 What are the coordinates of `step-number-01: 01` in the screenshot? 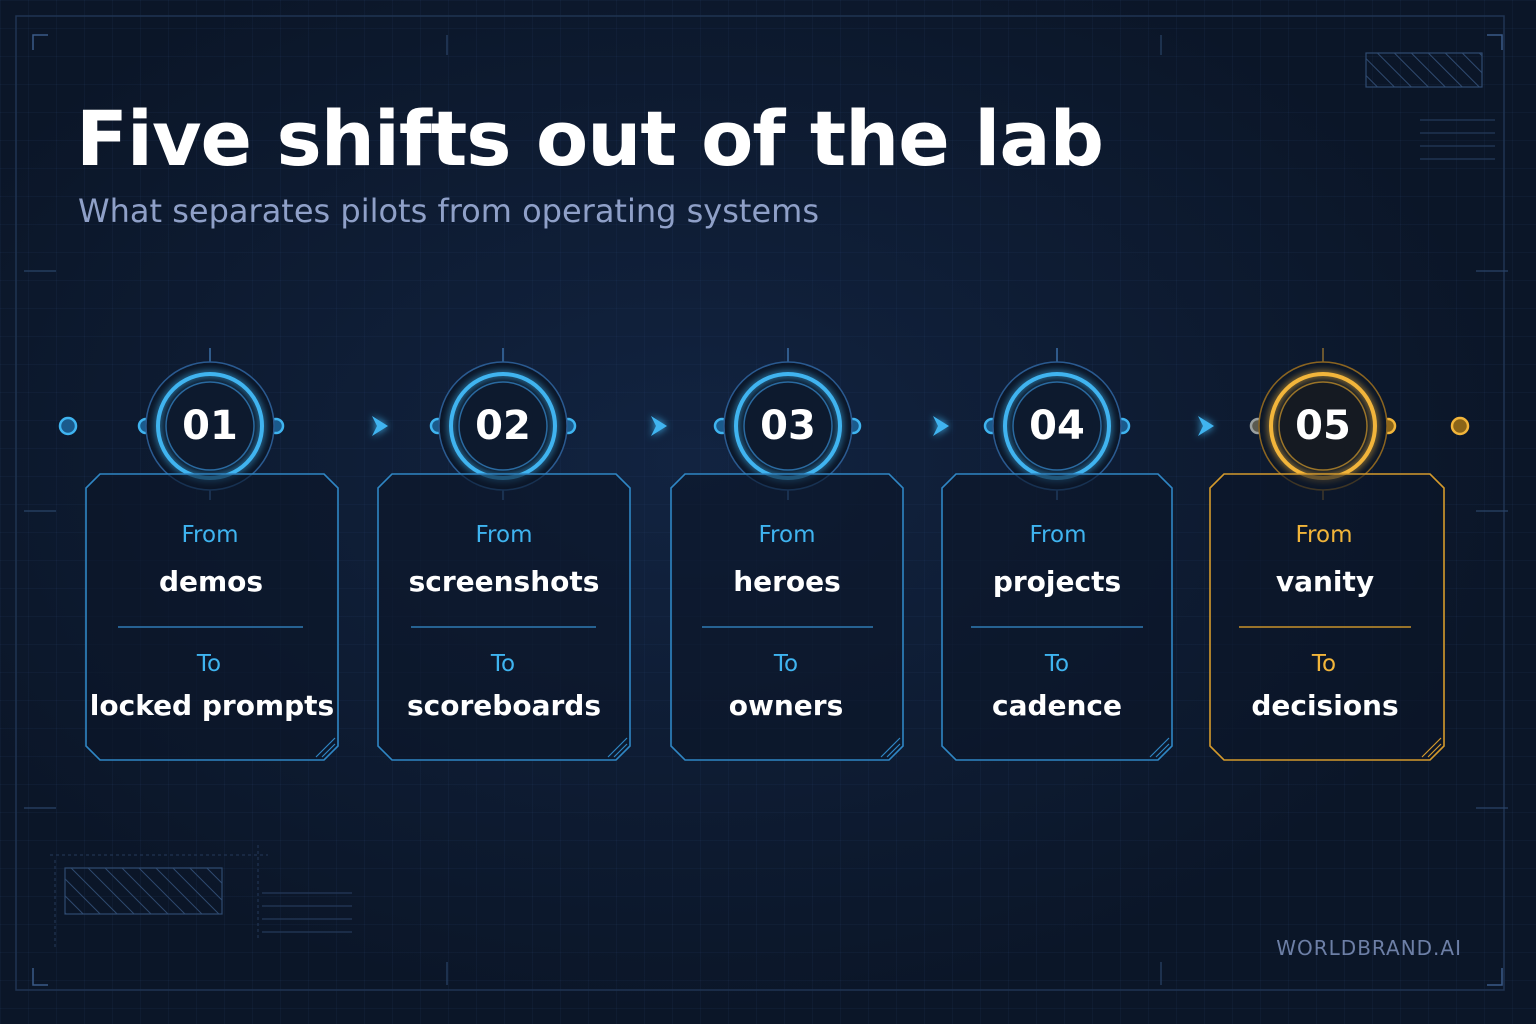 It's located at (210, 426).